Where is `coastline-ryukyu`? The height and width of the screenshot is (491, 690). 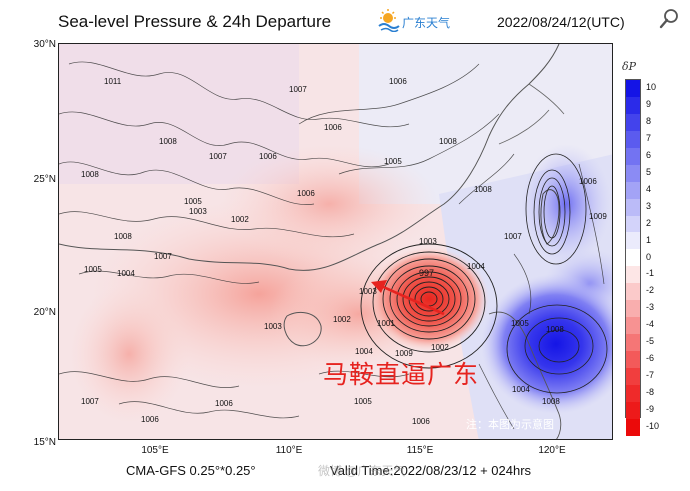
coastline-ryukyu is located at coordinates (531, 114).